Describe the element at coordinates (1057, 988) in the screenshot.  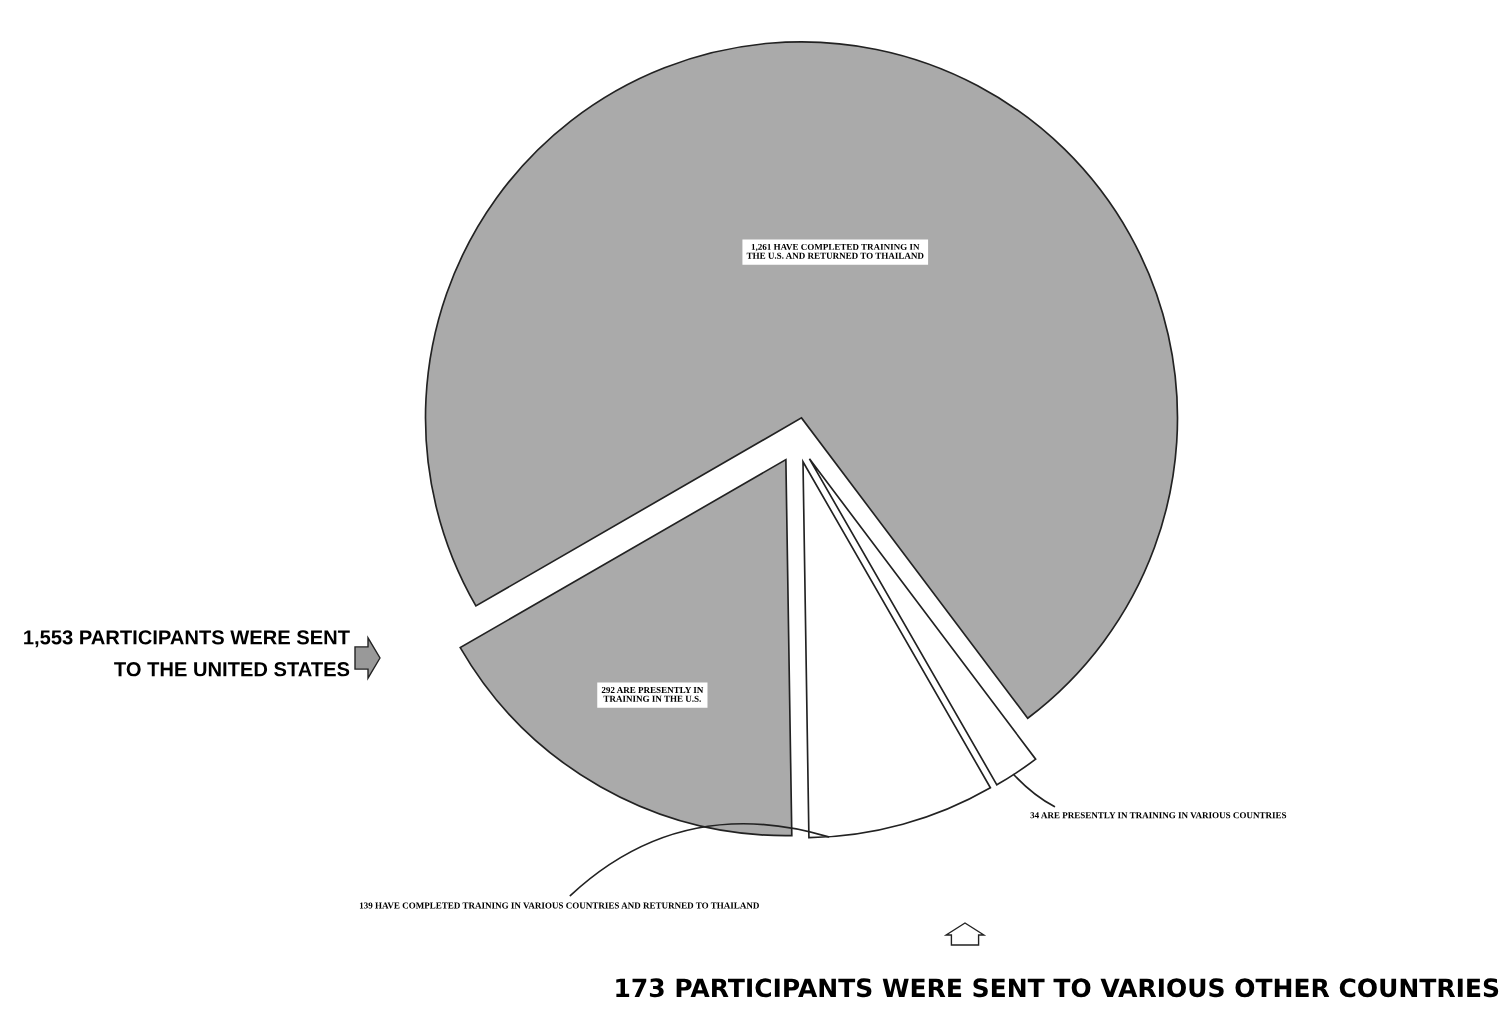
I see `text: 173 PARTICIPANTS WERE SENT TO VARIOUS OTHER COUNTRIES` at that location.